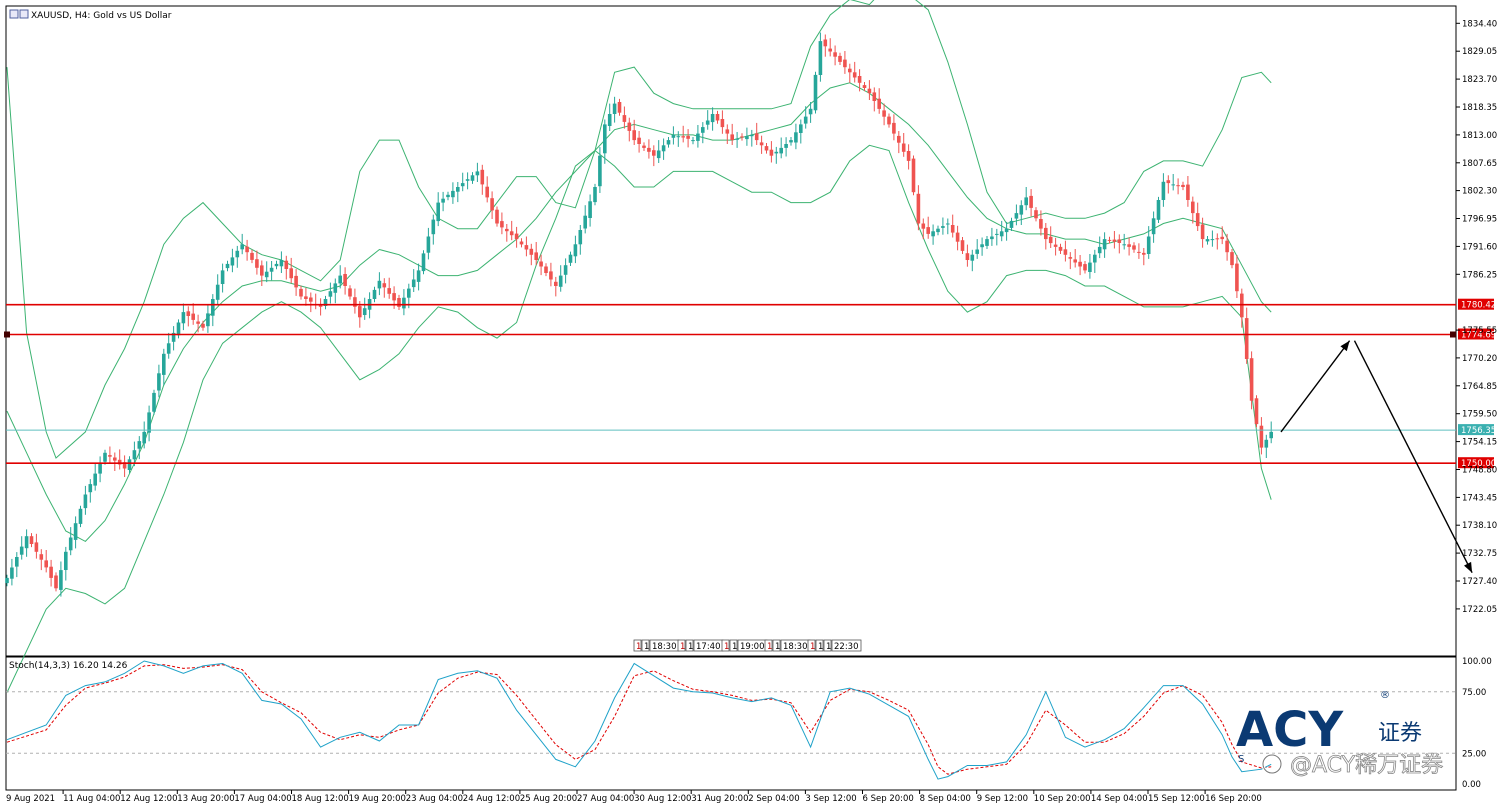 The height and width of the screenshot is (810, 1508). Describe the element at coordinates (888, 799) in the screenshot. I see `time-tick-label: 6 Sep 20:00` at that location.